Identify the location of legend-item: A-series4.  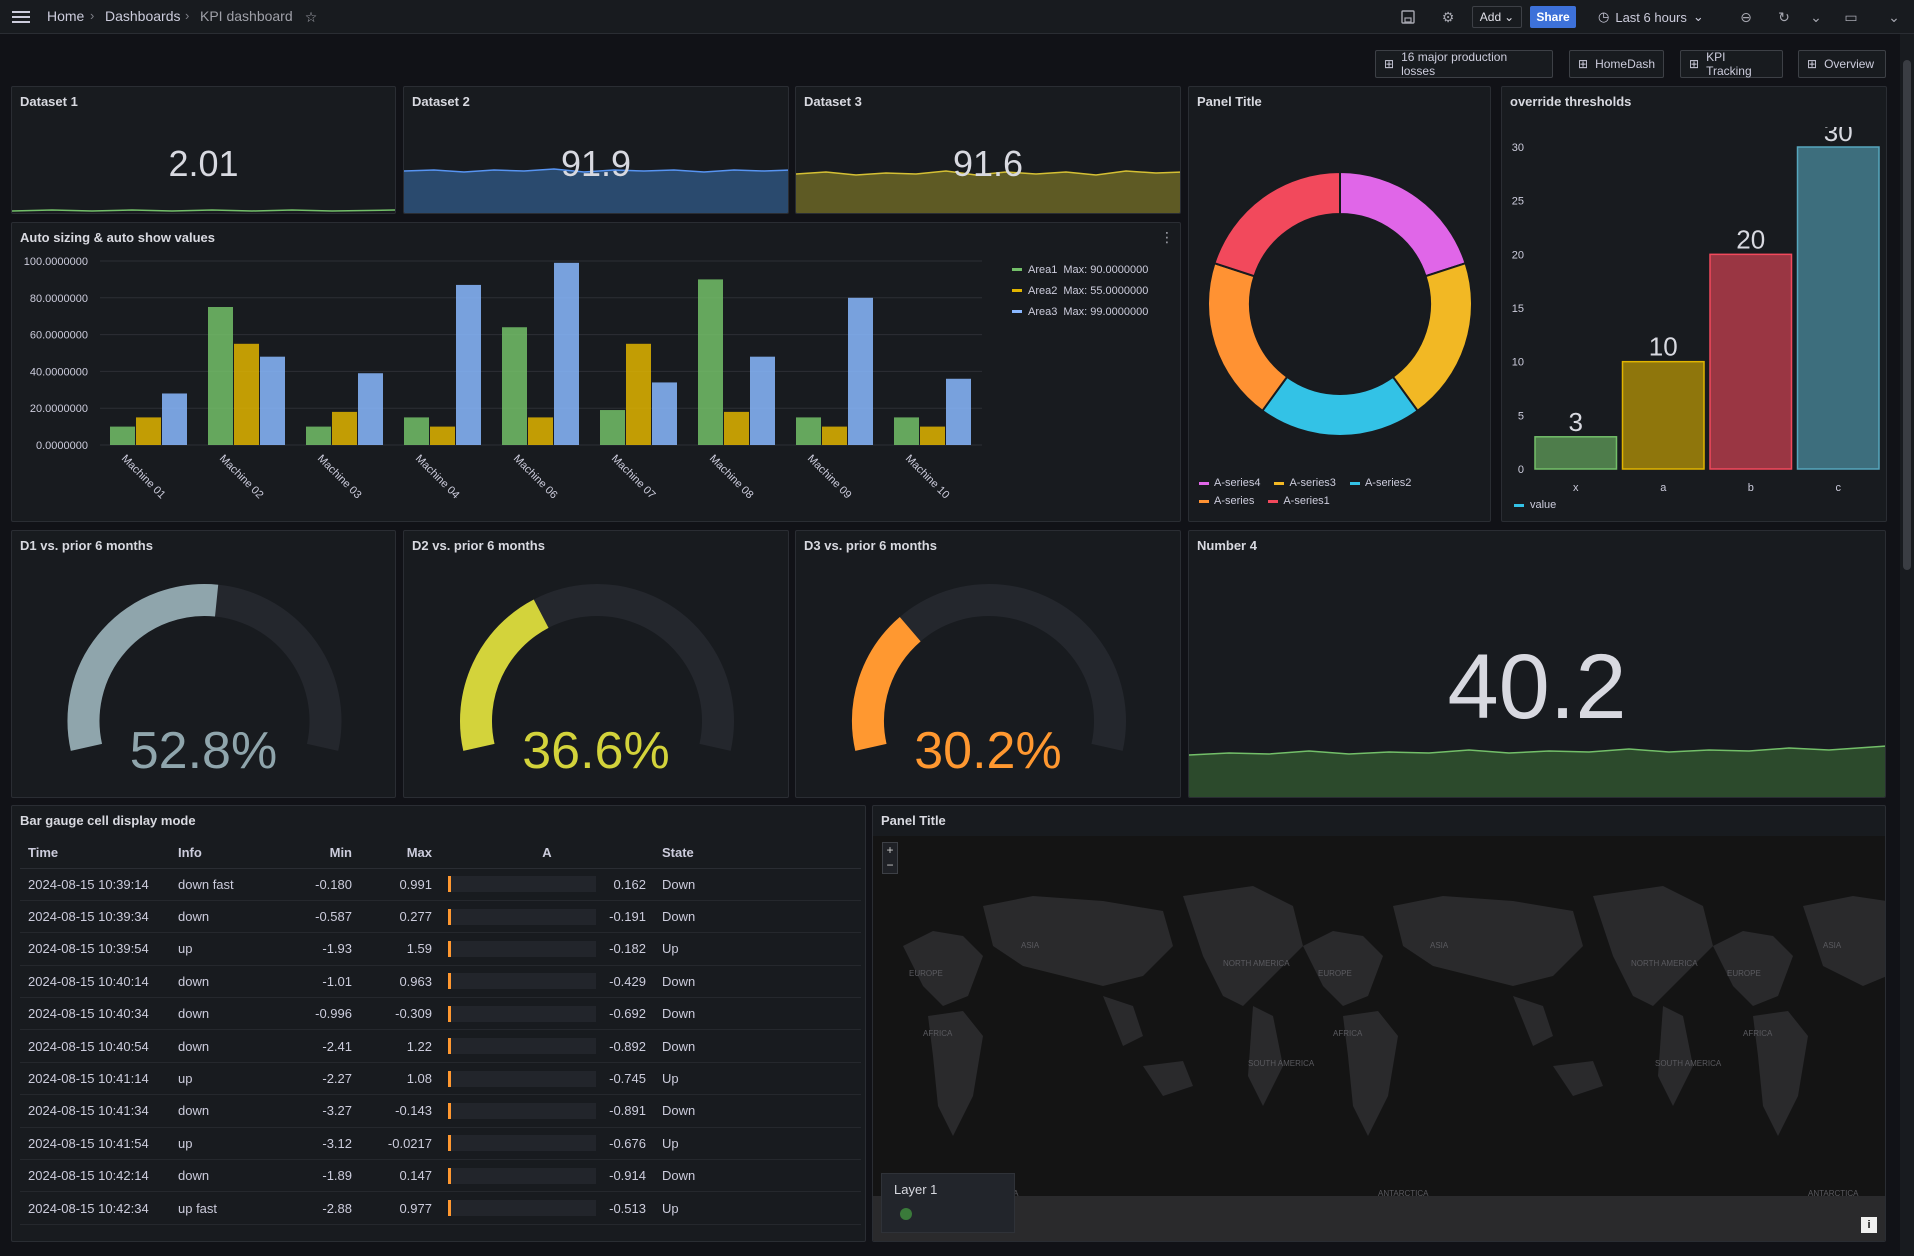
(1229, 483).